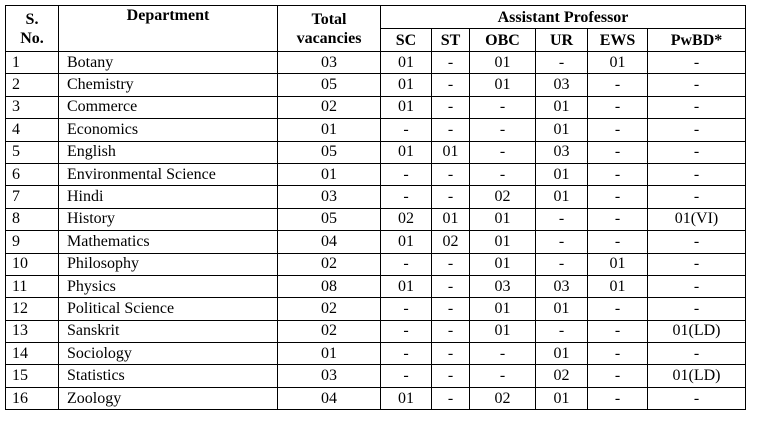  I want to click on obc-cell: 02, so click(502, 398).